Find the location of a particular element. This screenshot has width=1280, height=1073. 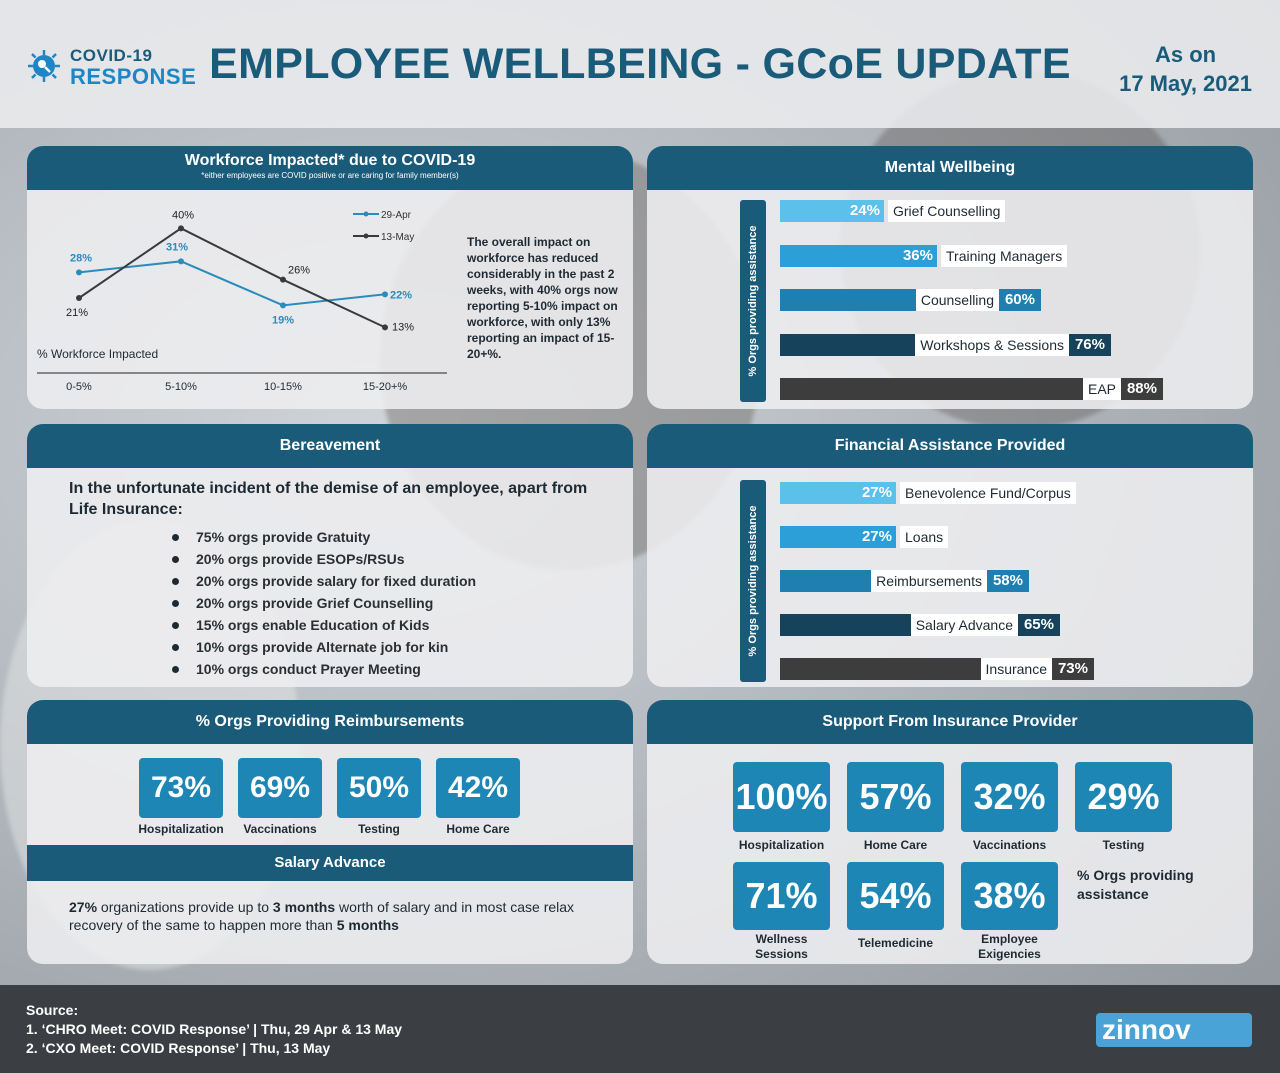

data-label: 26% is located at coordinates (299, 271).